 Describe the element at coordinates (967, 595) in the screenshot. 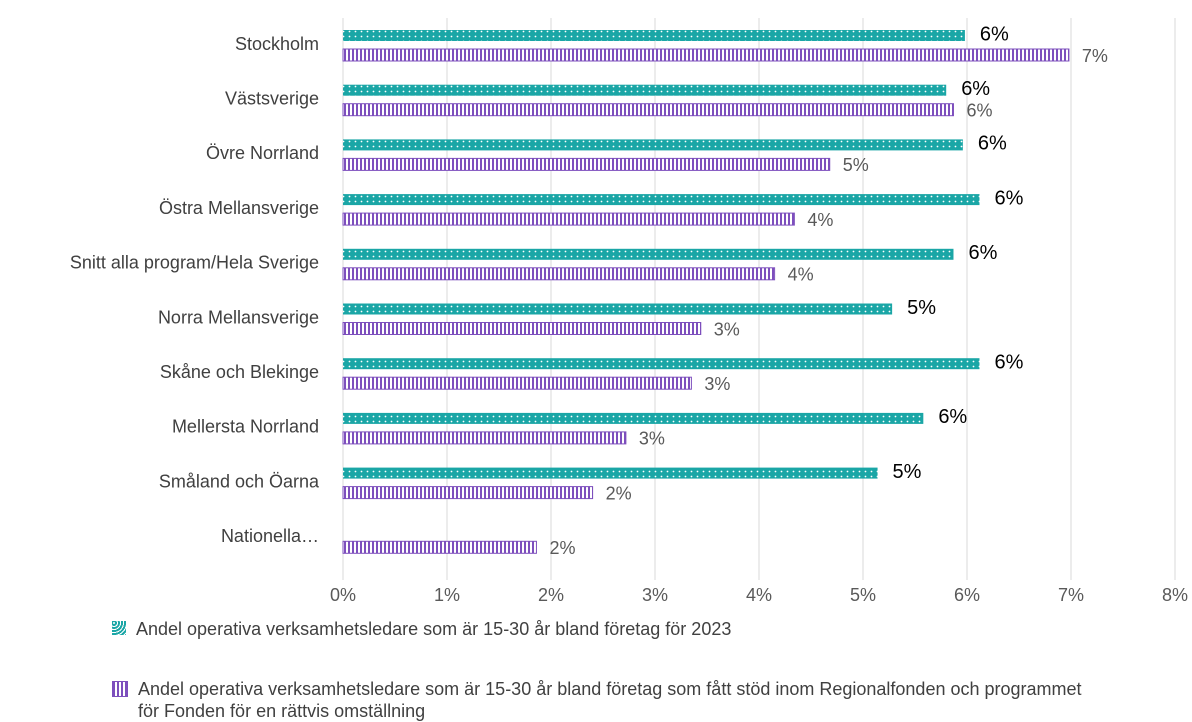

I see `x-tick-label: 6%` at that location.